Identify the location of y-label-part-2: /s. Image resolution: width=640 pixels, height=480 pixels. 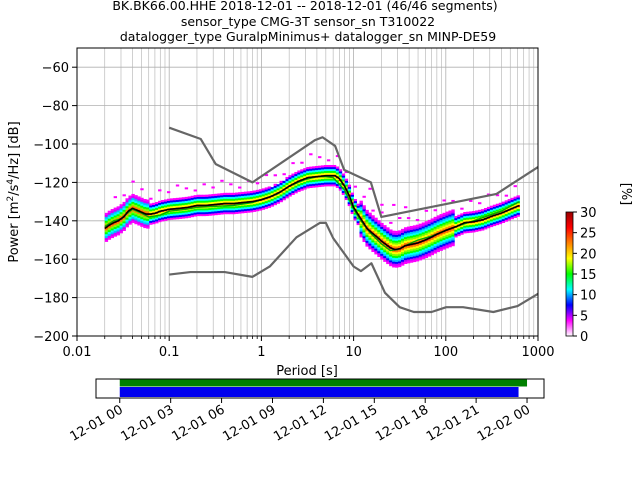
(14, 189).